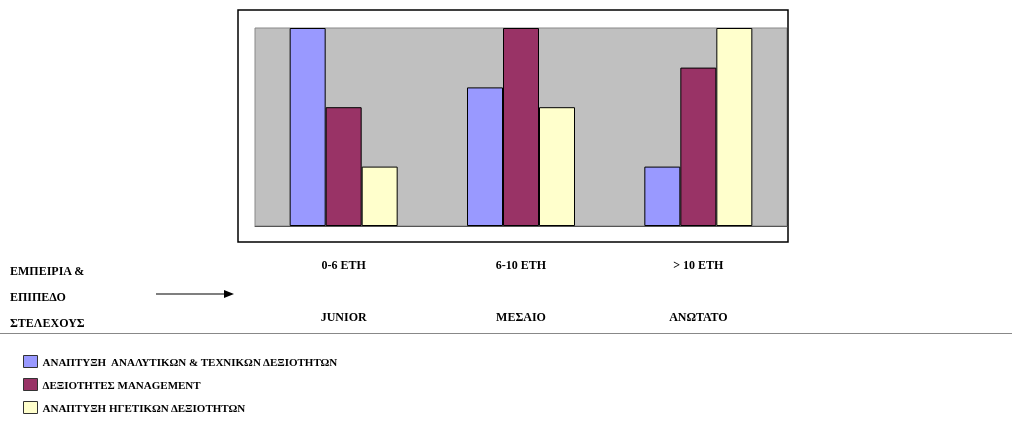 This screenshot has width=1012, height=432. What do you see at coordinates (521, 291) in the screenshot?
I see `category-label: 6-10 ΕΤΗ ΜΕΣΑΙΟ` at bounding box center [521, 291].